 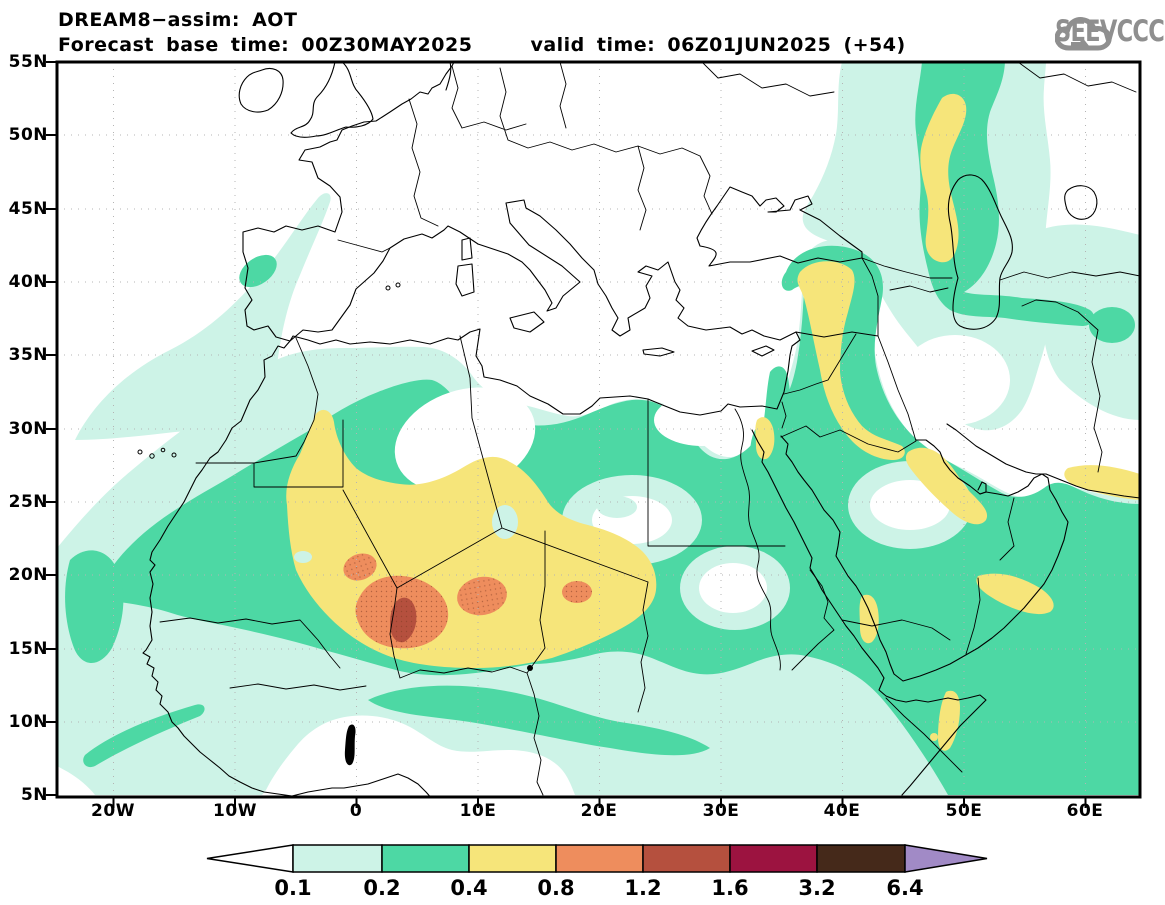 What do you see at coordinates (599, 811) in the screenshot?
I see `x-axis-label: 20E` at bounding box center [599, 811].